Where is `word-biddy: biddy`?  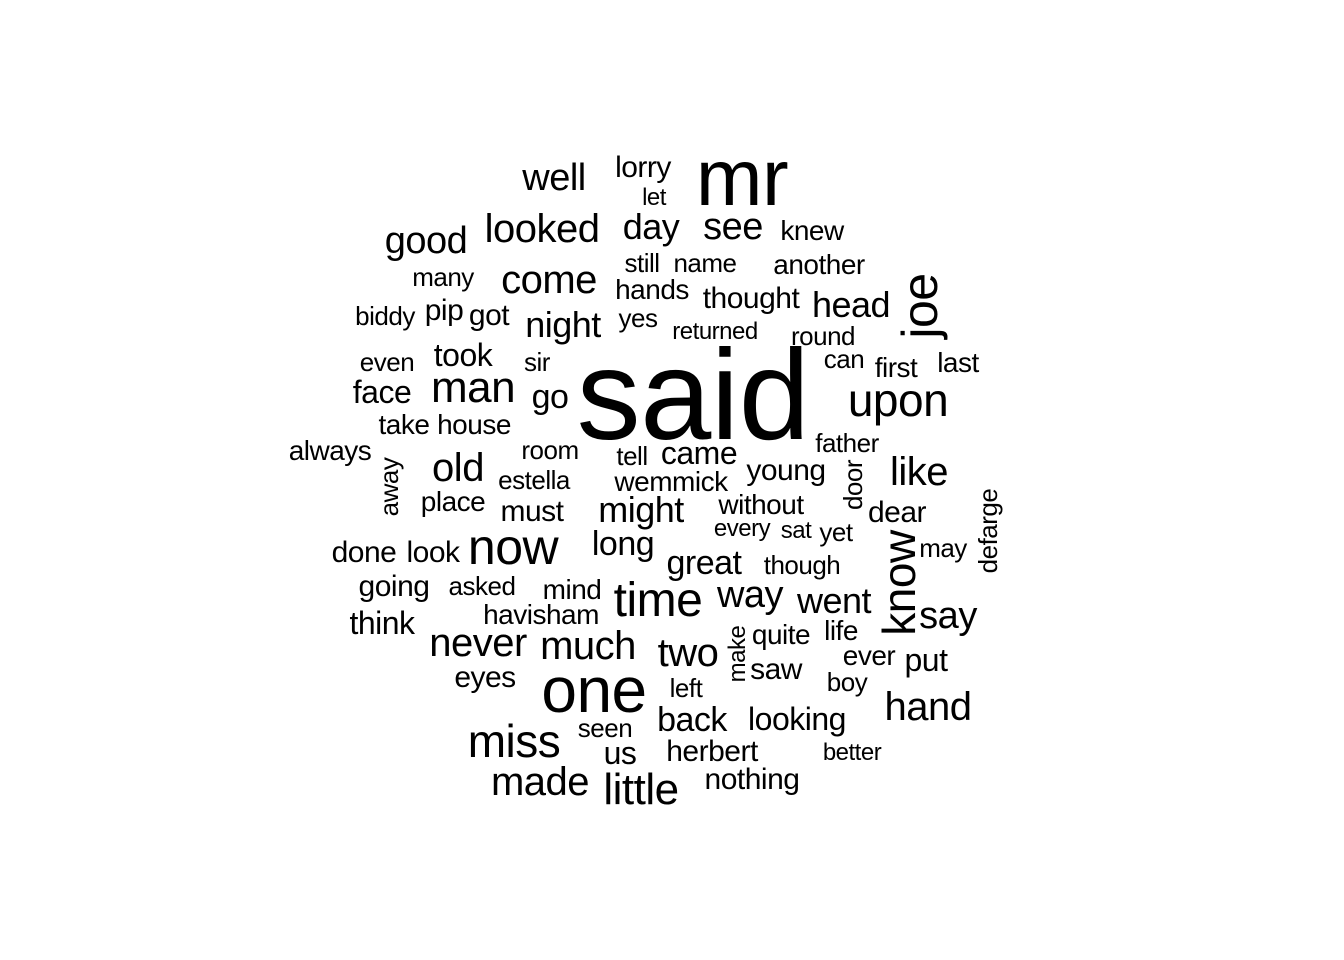 word-biddy: biddy is located at coordinates (385, 316).